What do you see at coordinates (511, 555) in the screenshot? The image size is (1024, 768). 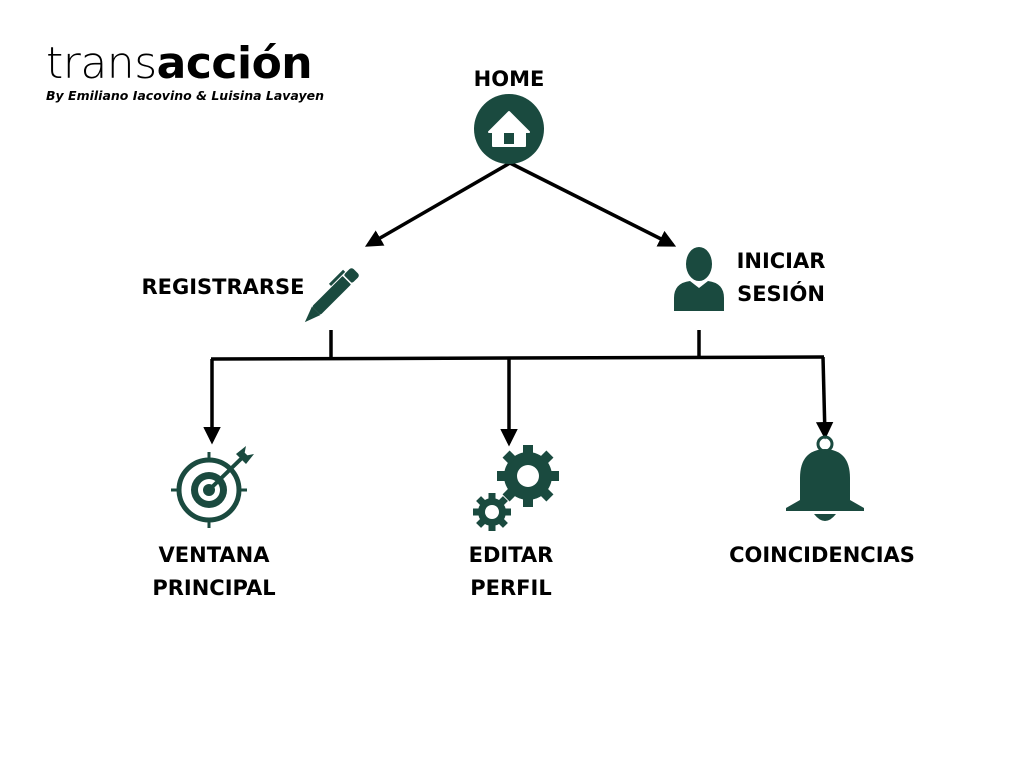 I see `editar-perfil-label-line1: EDITAR` at bounding box center [511, 555].